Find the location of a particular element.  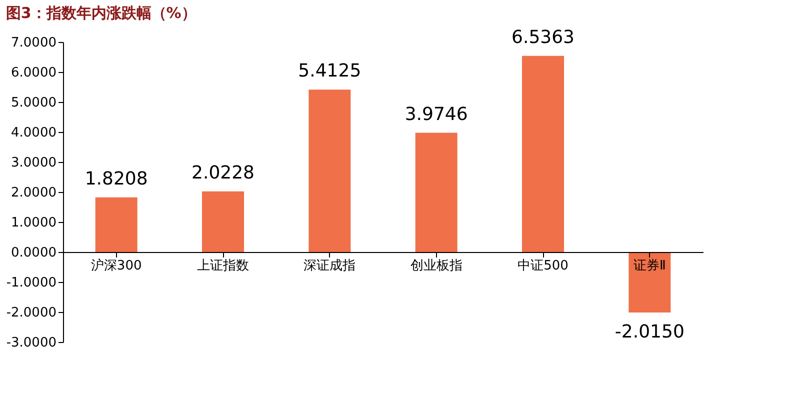

x-tick-label: 中证500 is located at coordinates (543, 266).